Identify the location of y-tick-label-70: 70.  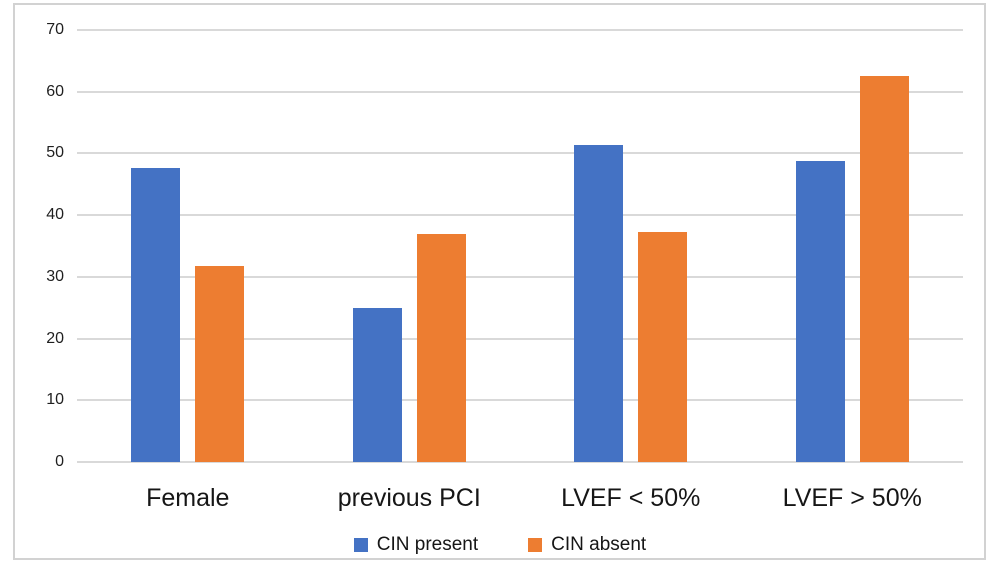
(55, 29).